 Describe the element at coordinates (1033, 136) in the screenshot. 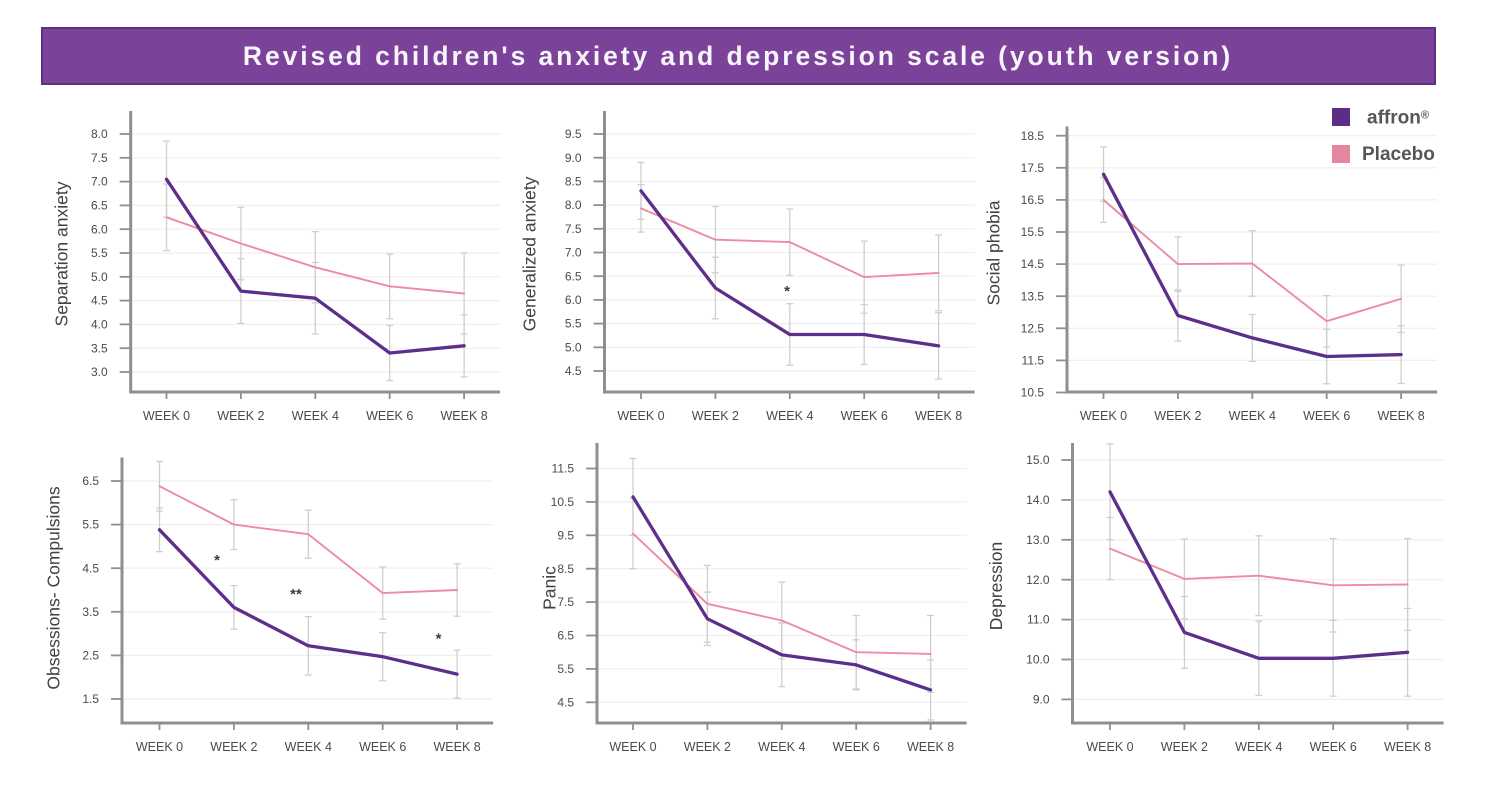

I see `svg-text: 18.5` at that location.